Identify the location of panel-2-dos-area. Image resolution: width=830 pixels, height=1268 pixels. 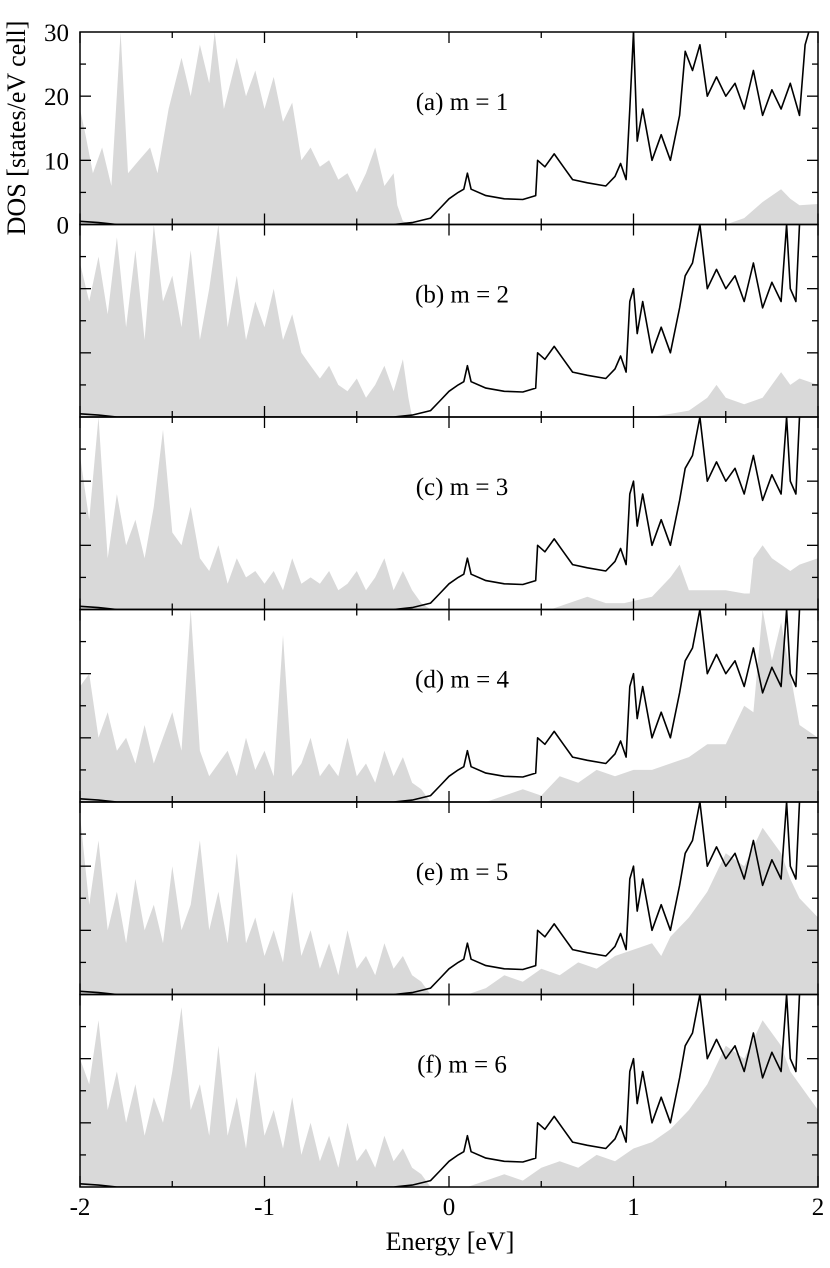
(449, 320).